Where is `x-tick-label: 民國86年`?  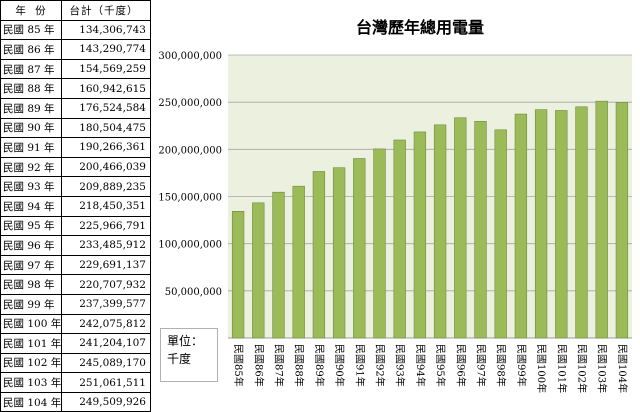 x-tick-label: 民國86年 is located at coordinates (258, 365).